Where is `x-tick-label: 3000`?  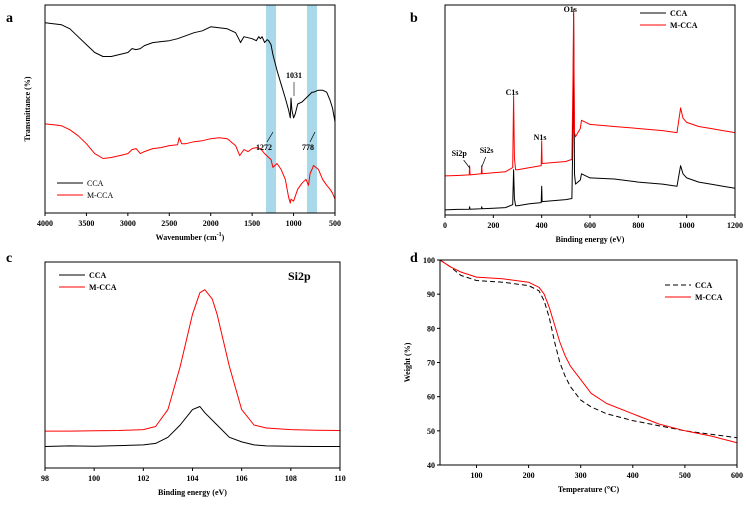
x-tick-label: 3000 is located at coordinates (128, 223).